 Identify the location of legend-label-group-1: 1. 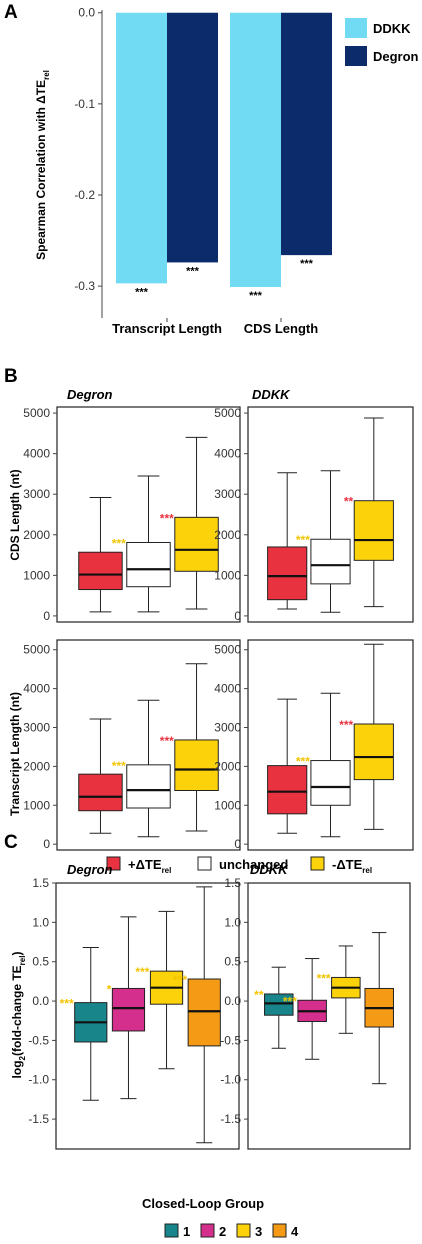
(186, 1231).